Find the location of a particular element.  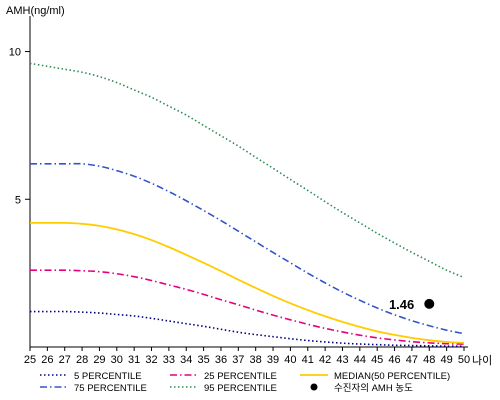

x-tick-label-38: 38 is located at coordinates (256, 360).